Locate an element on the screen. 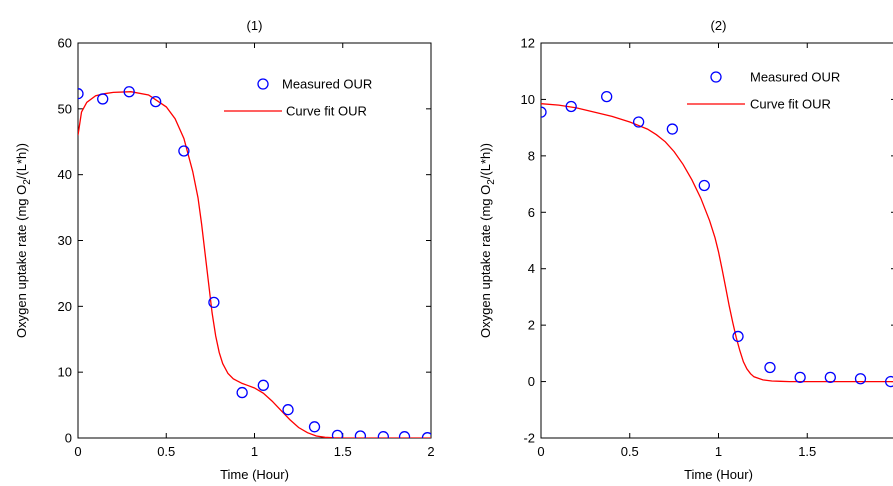 This screenshot has height=486, width=893. y-tick-label: -2 is located at coordinates (529, 438).